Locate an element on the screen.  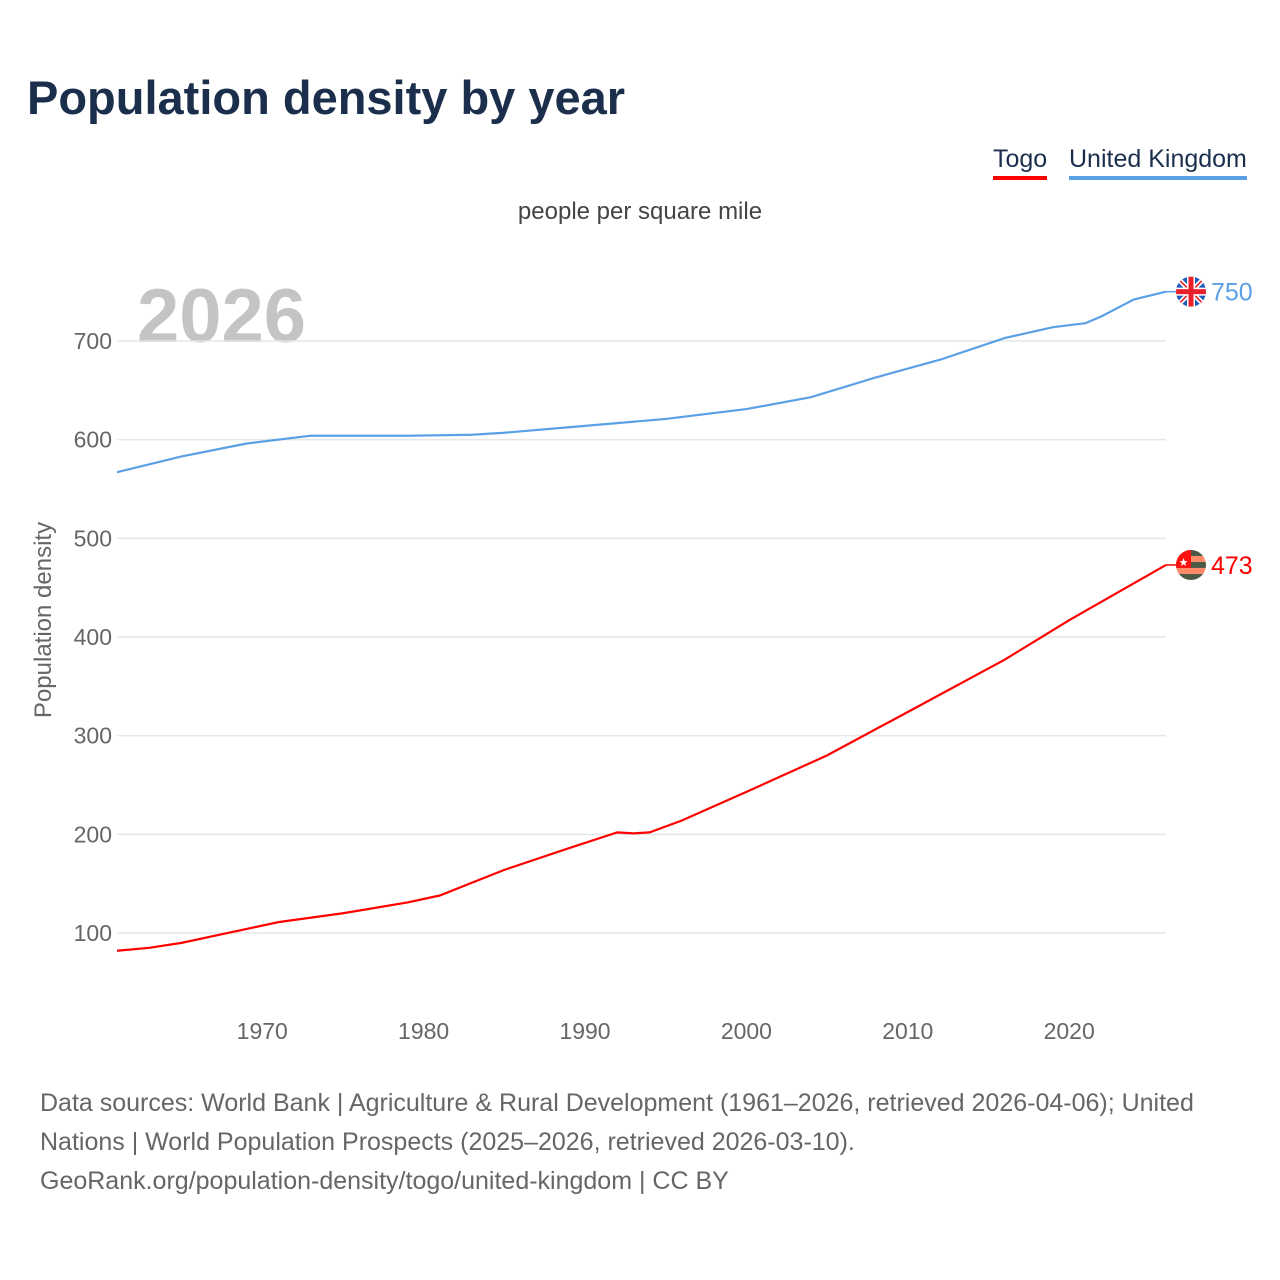
x-tick-label: 1990 is located at coordinates (584, 1031).